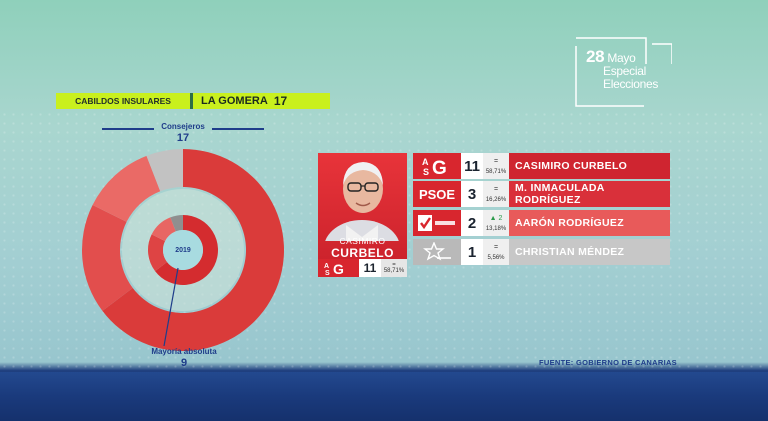 The height and width of the screenshot is (421, 768). I want to click on section-header: CABILDOS INSULARES LA GOMERA 17, so click(193, 101).